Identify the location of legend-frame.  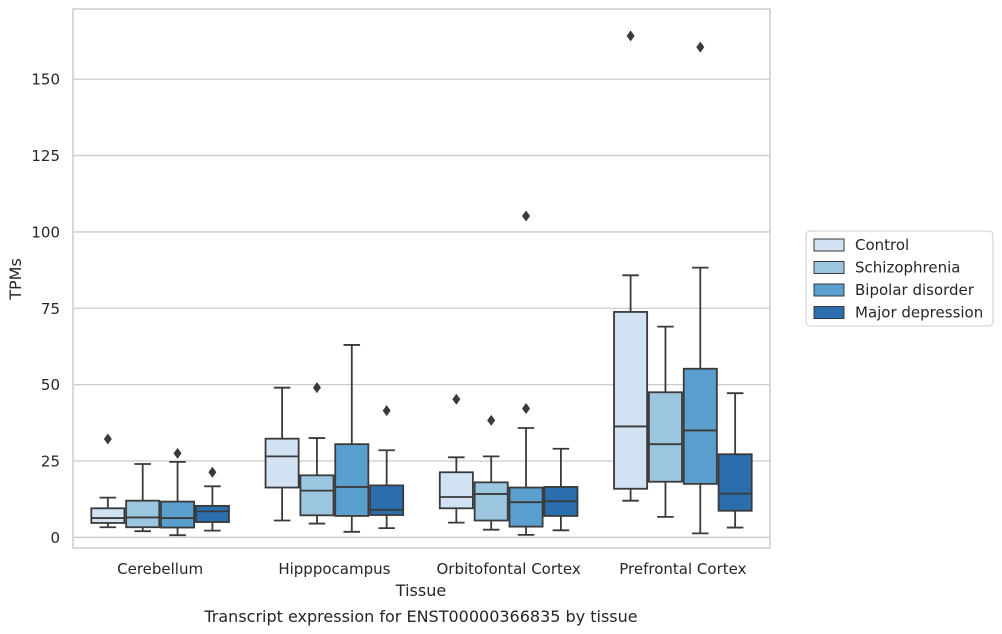
(899, 278).